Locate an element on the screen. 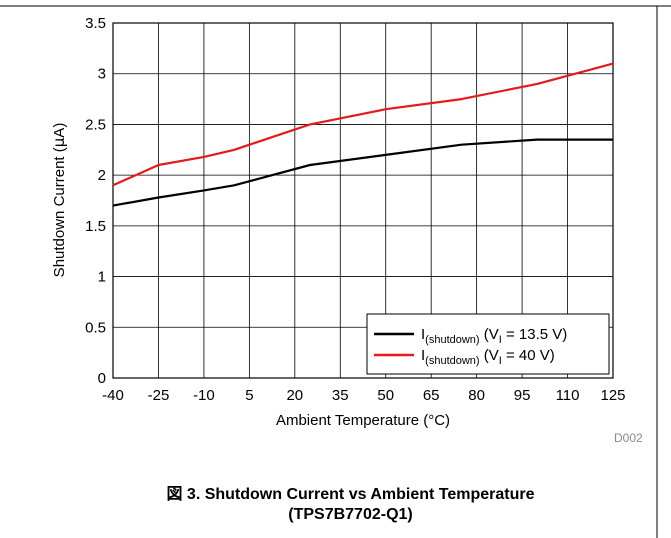  caption-line-2: (TPS7B7702-Q1) is located at coordinates (350, 514).